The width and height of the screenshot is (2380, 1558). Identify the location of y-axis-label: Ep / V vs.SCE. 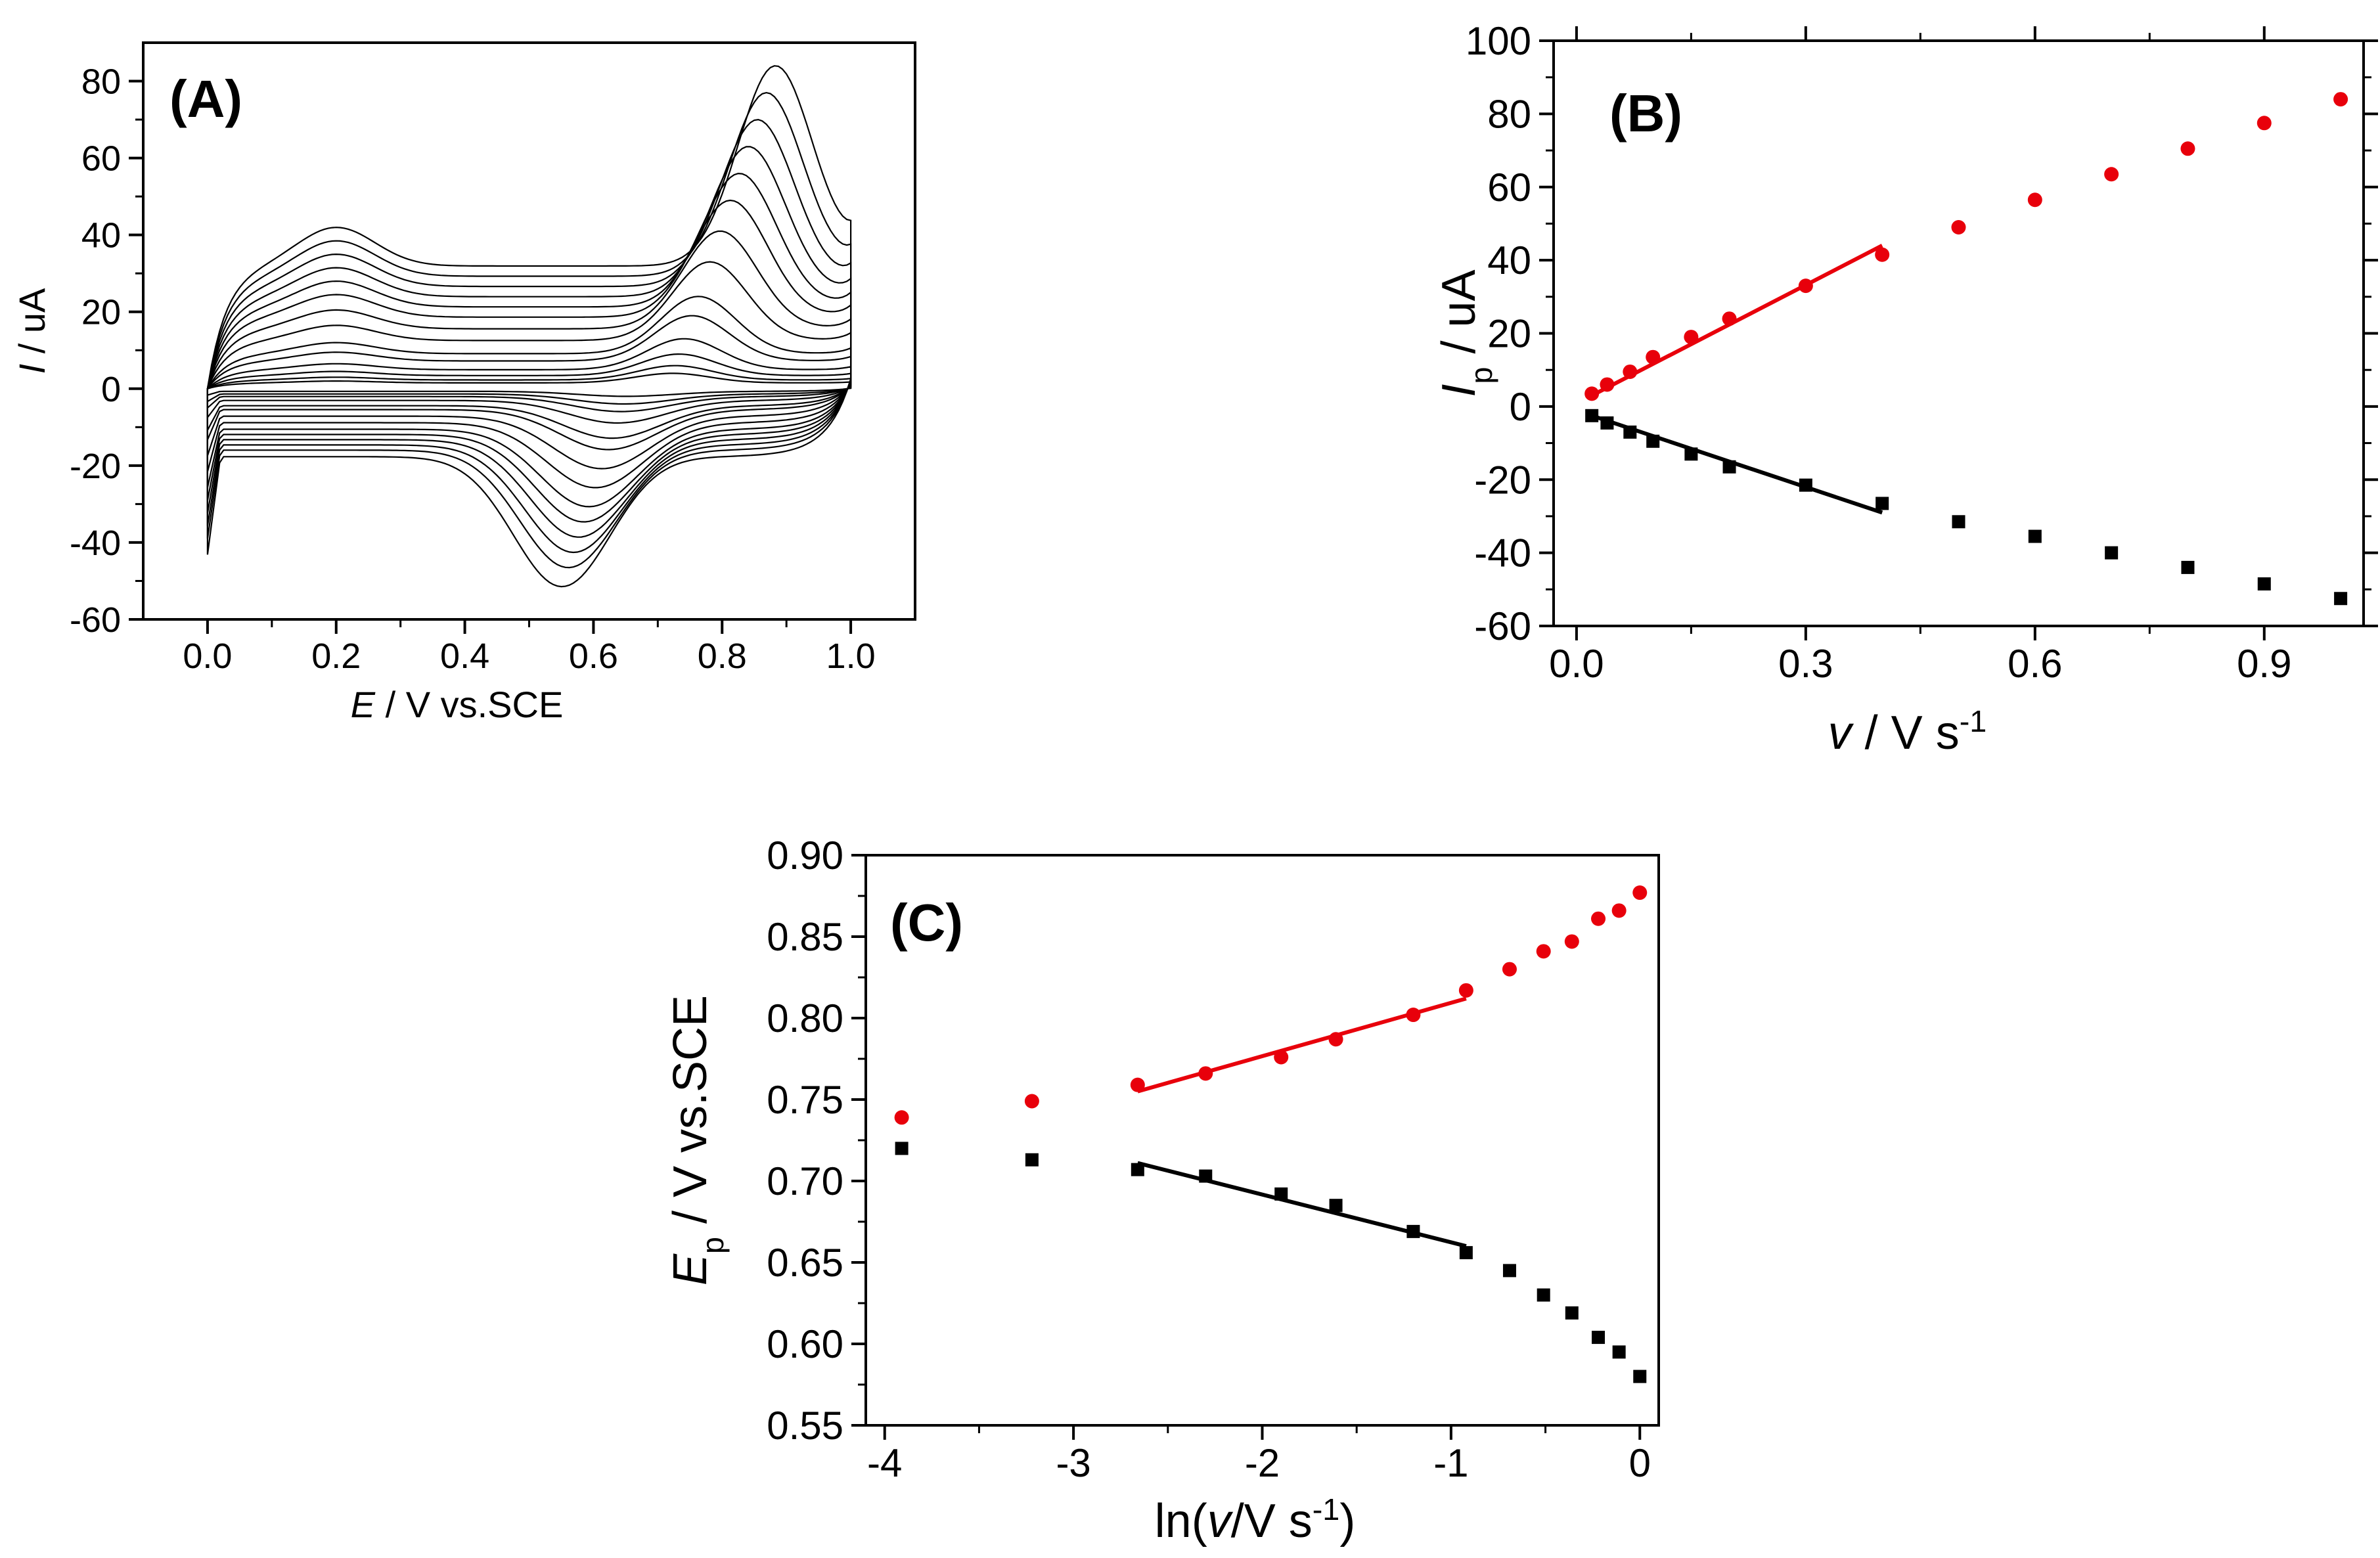
(697, 1140).